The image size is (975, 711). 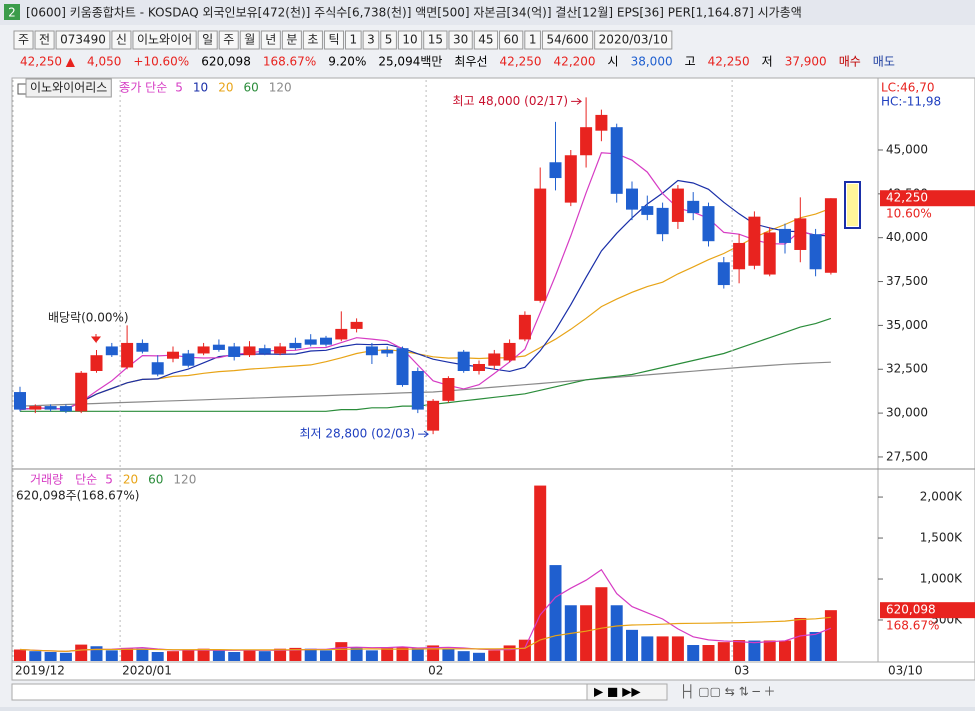 I want to click on info-item: 42,200, so click(x=575, y=62).